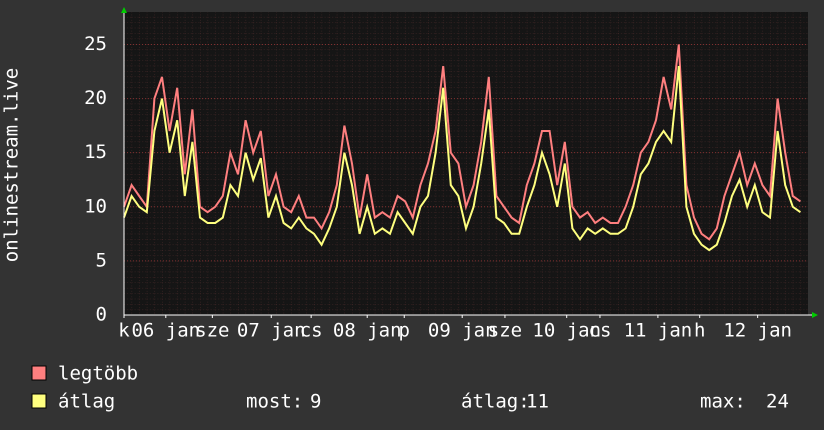 The width and height of the screenshot is (824, 430). What do you see at coordinates (165, 331) in the screenshot?
I see `x-tick-label: 06 jan` at bounding box center [165, 331].